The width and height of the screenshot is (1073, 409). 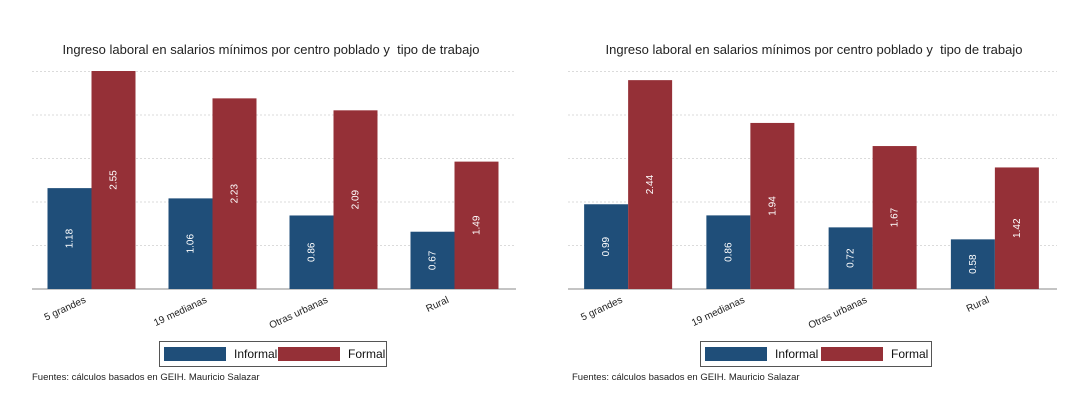 I want to click on bar-value-label: 0.67, so click(x=433, y=260).